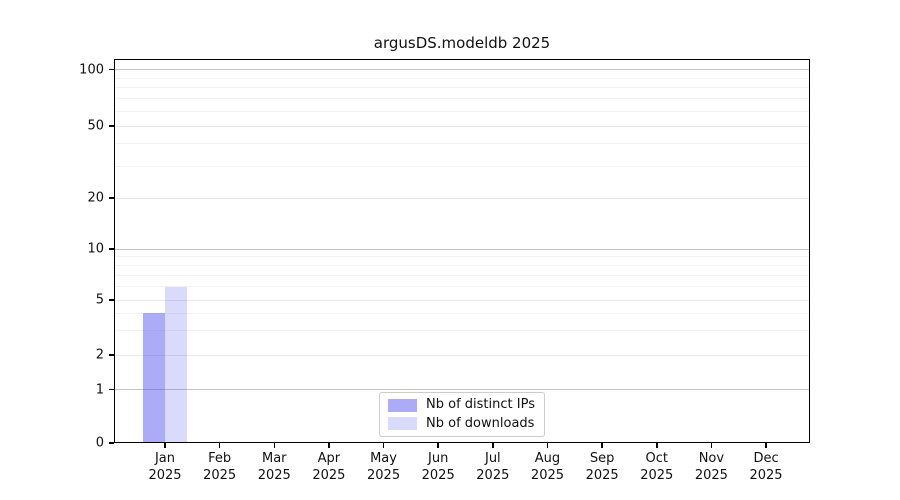  Describe the element at coordinates (492, 458) in the screenshot. I see `x-tick-label-line: Jul` at that location.